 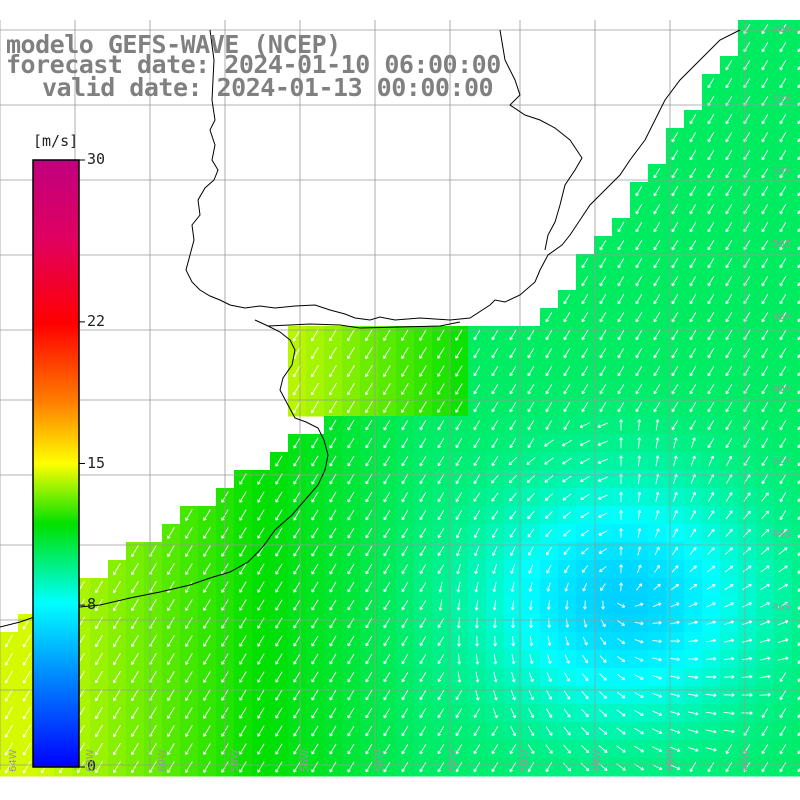 I want to click on wind-cell, so click(x=796, y=731).